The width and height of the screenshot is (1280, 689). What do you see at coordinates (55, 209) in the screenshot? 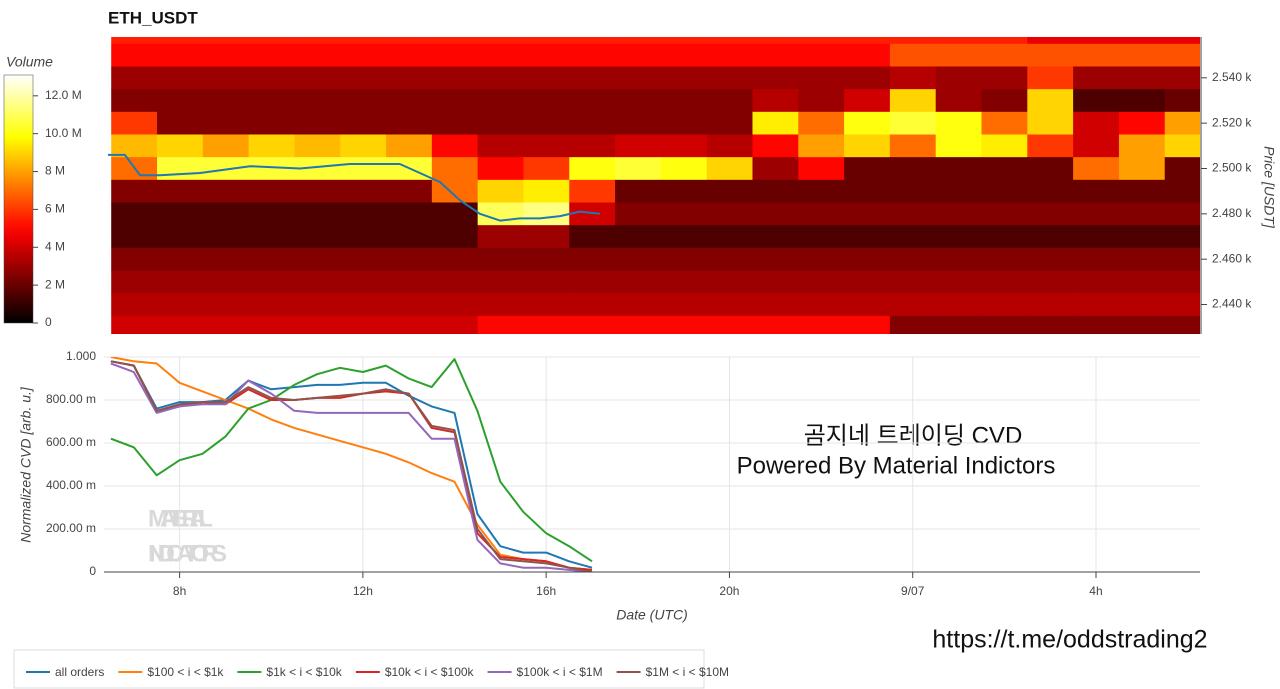
I see `colorbar-tick-label: 6 M` at bounding box center [55, 209].